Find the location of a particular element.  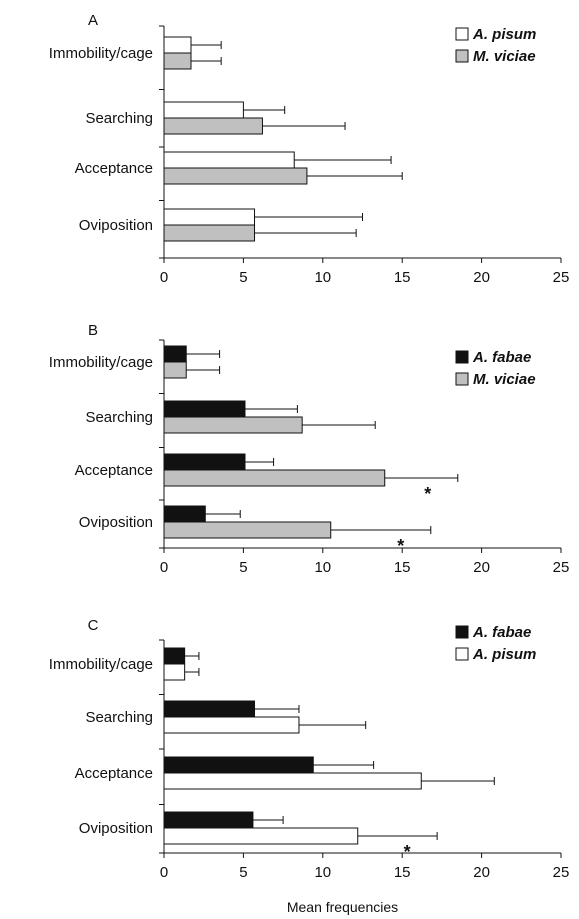

panel-letter: C is located at coordinates (93, 625).